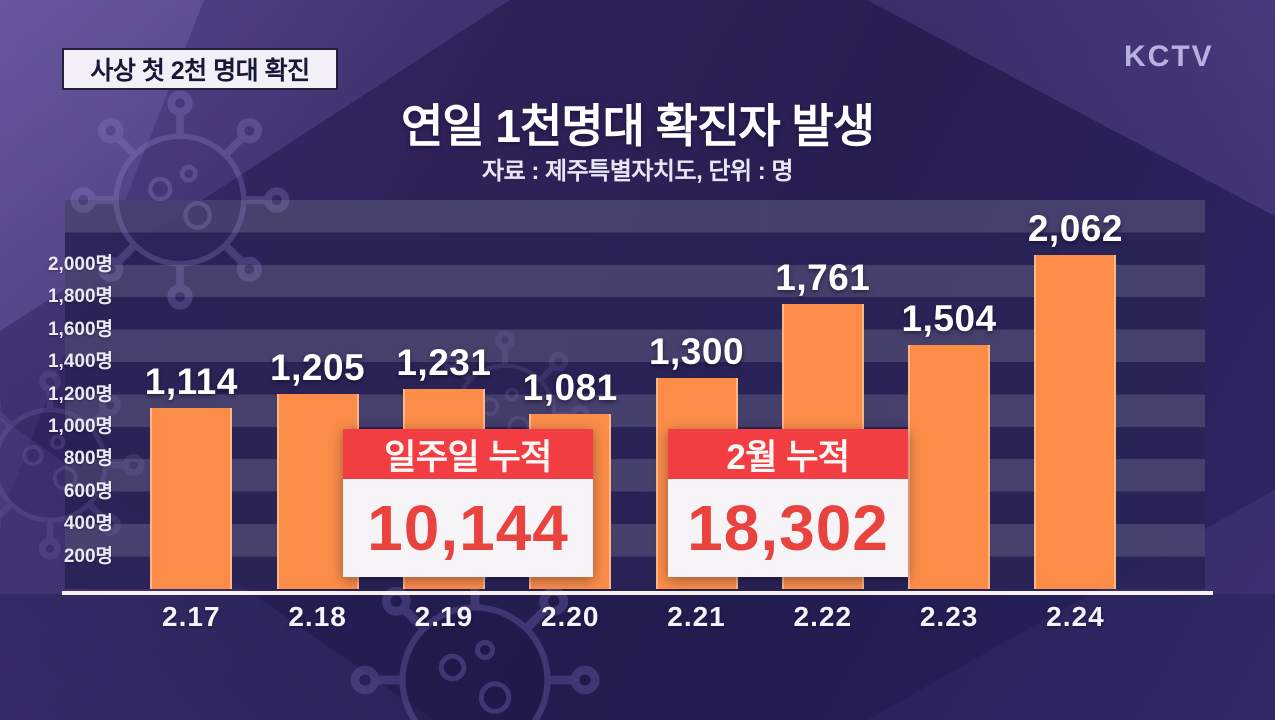  I want to click on annotation-weekly-cumulative-label: 일주일 누적, so click(468, 454).